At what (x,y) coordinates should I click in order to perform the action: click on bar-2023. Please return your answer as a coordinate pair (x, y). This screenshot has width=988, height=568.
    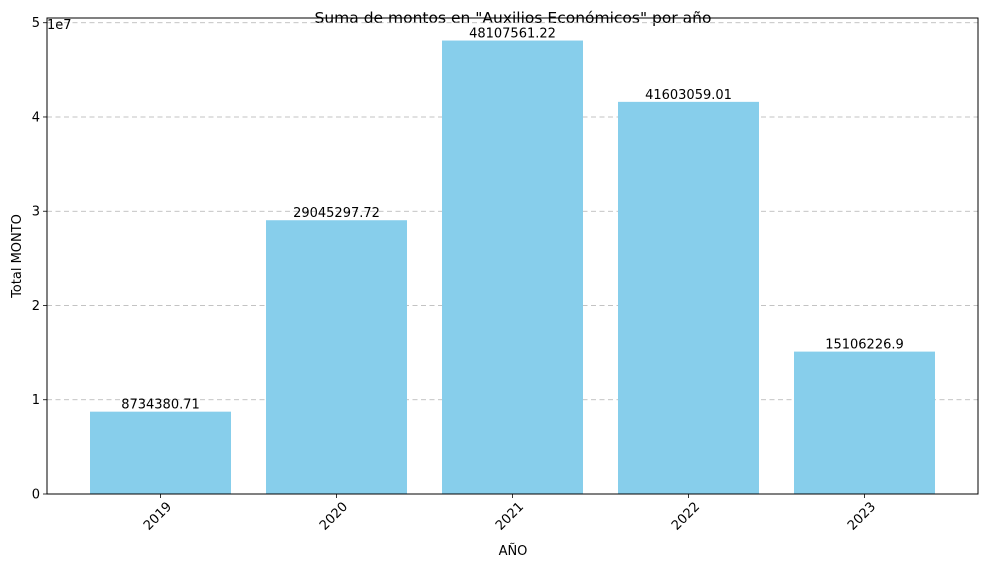
    Looking at the image, I should click on (864, 422).